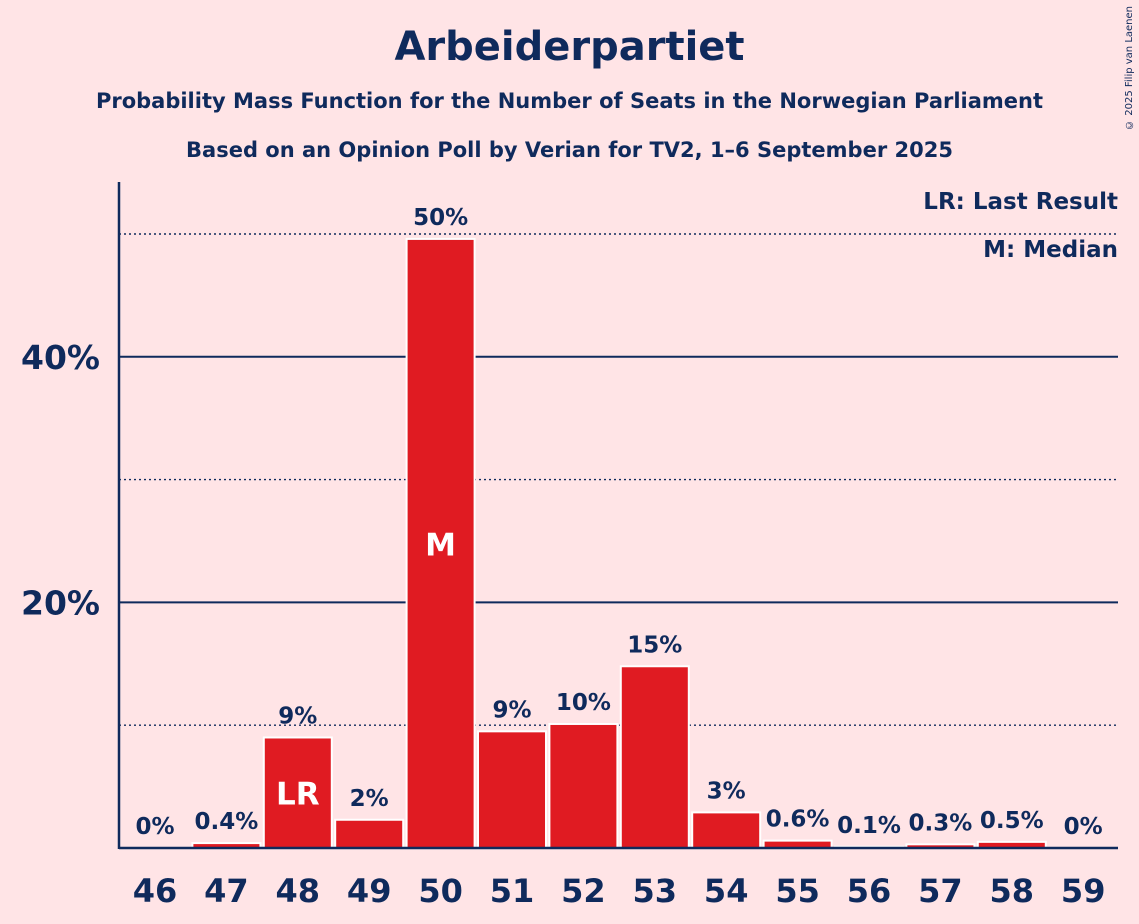  I want to click on y-tick-label: 20%, so click(60, 602).